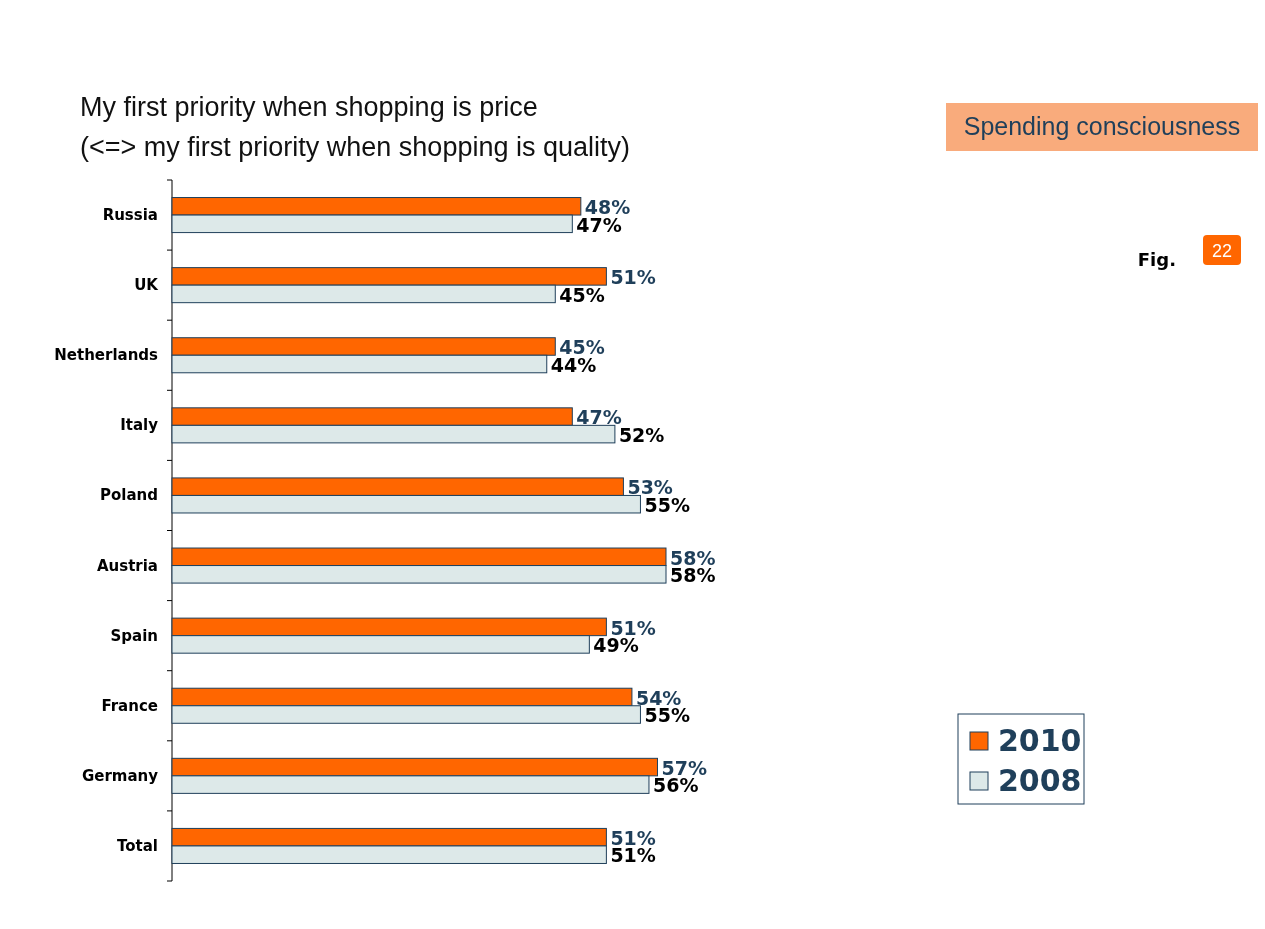 This screenshot has height=929, width=1265. What do you see at coordinates (1222, 251) in the screenshot?
I see `text: 22` at bounding box center [1222, 251].